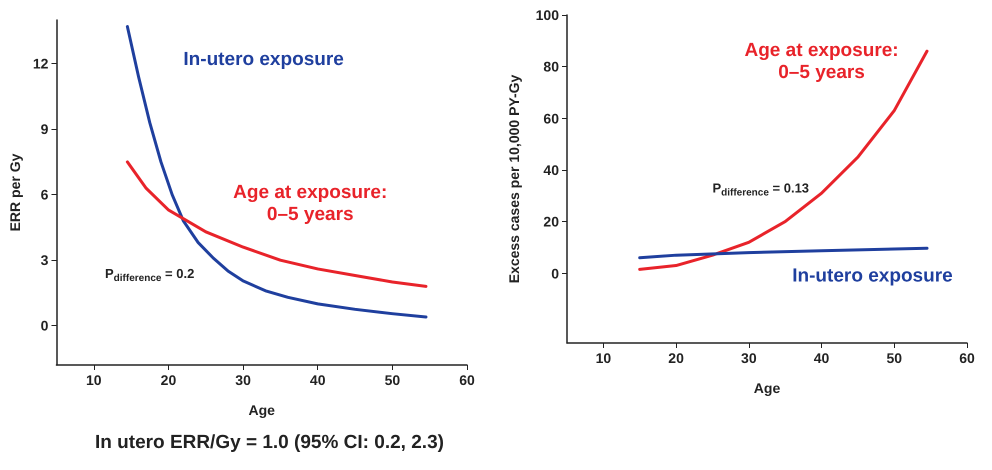 This screenshot has width=992, height=470. What do you see at coordinates (44, 129) in the screenshot?
I see `y-tick-label: 9` at bounding box center [44, 129].